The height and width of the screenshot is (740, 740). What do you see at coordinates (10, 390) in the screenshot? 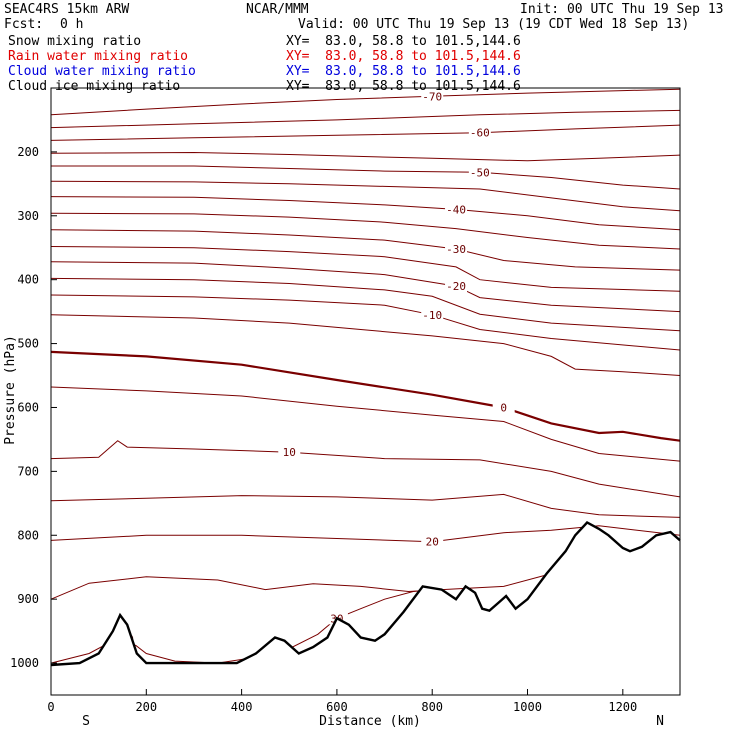
I see `y-axis-title: Pressure (hPa)` at bounding box center [10, 390].